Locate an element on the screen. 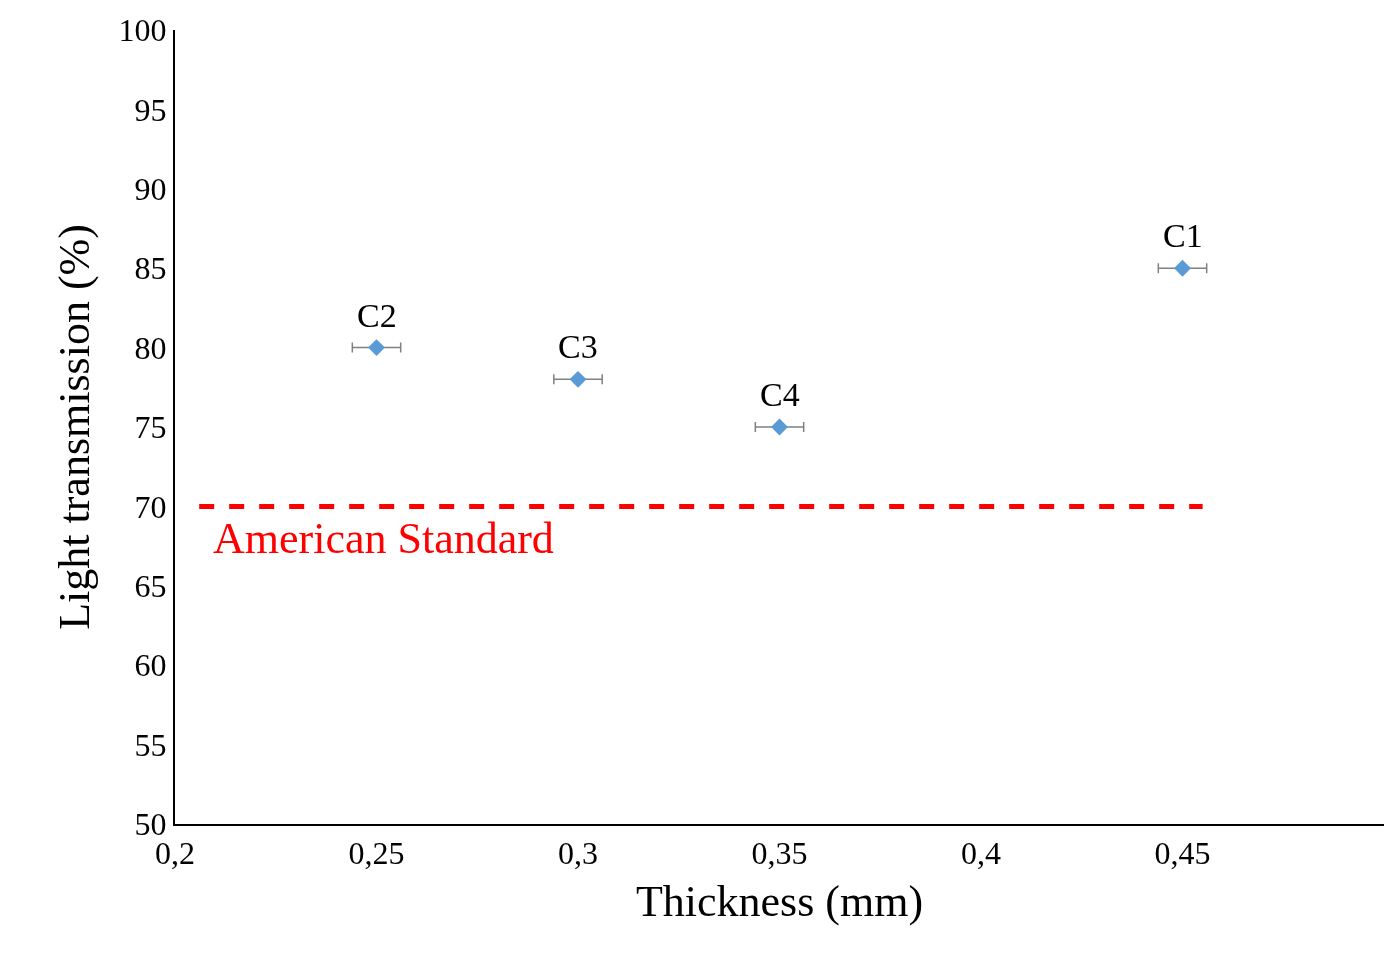  y-tick-label: 60 is located at coordinates (150, 665).